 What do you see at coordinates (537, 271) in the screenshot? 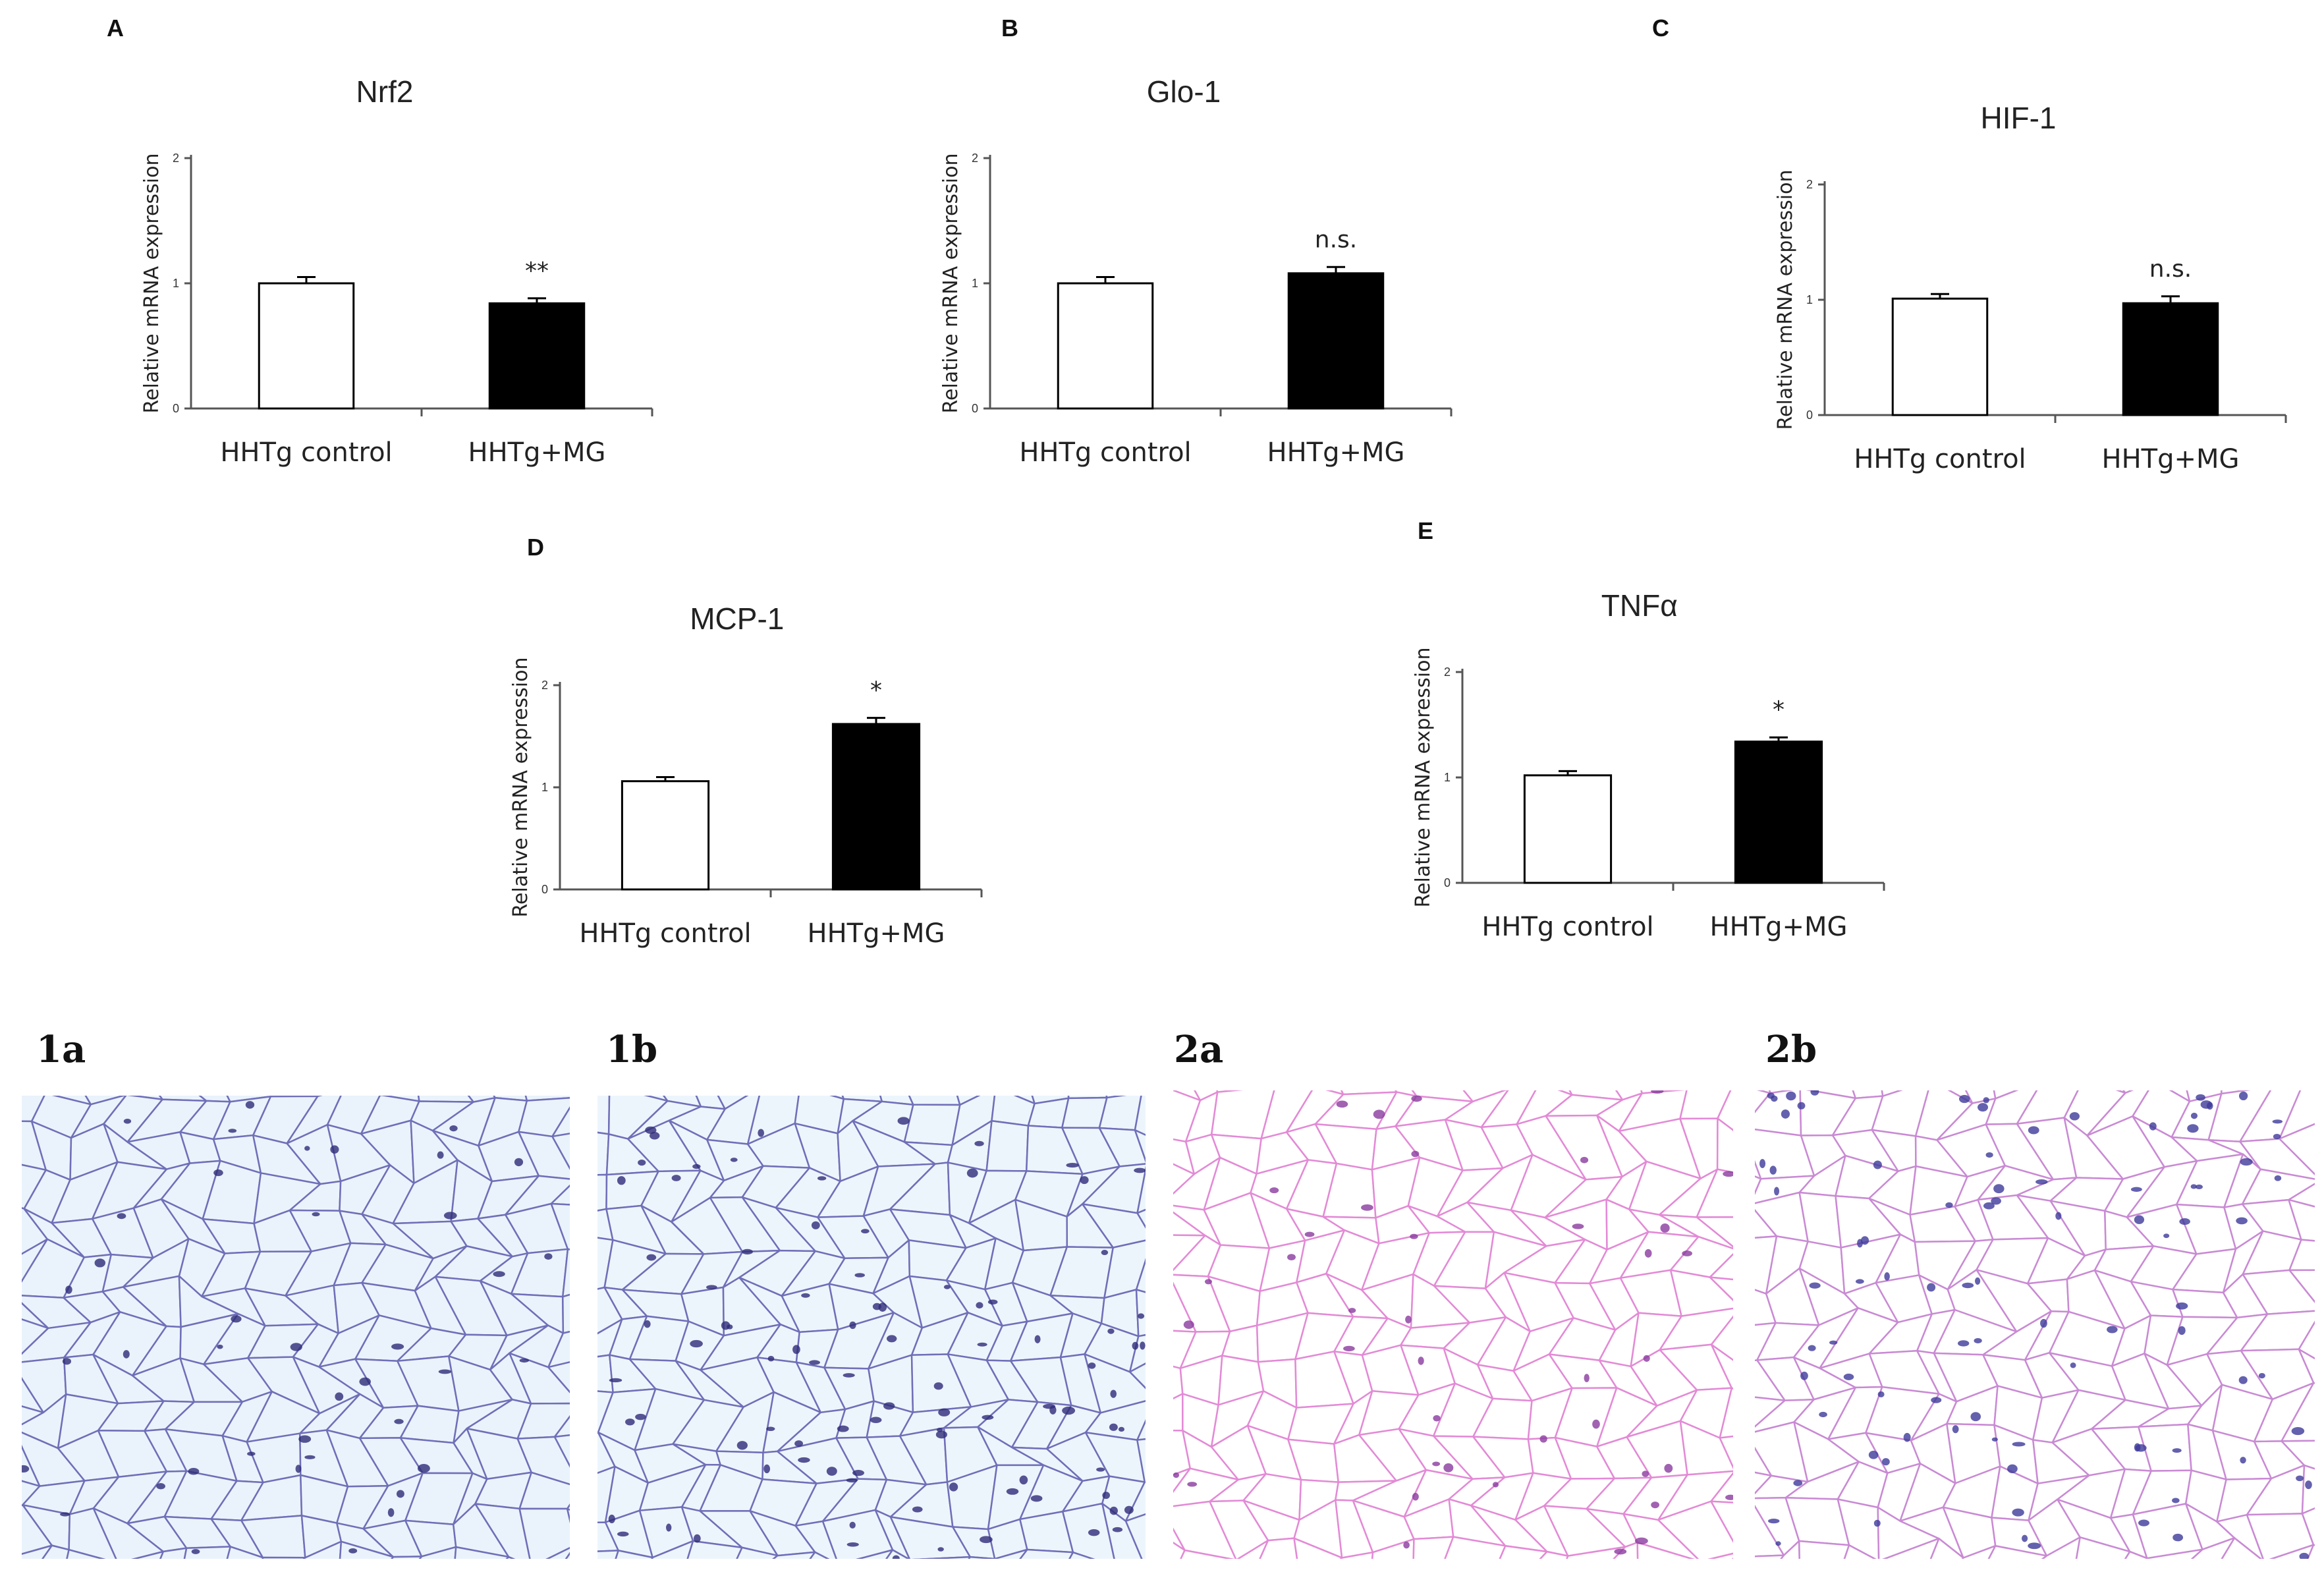
I see `significance-label: **` at bounding box center [537, 271].